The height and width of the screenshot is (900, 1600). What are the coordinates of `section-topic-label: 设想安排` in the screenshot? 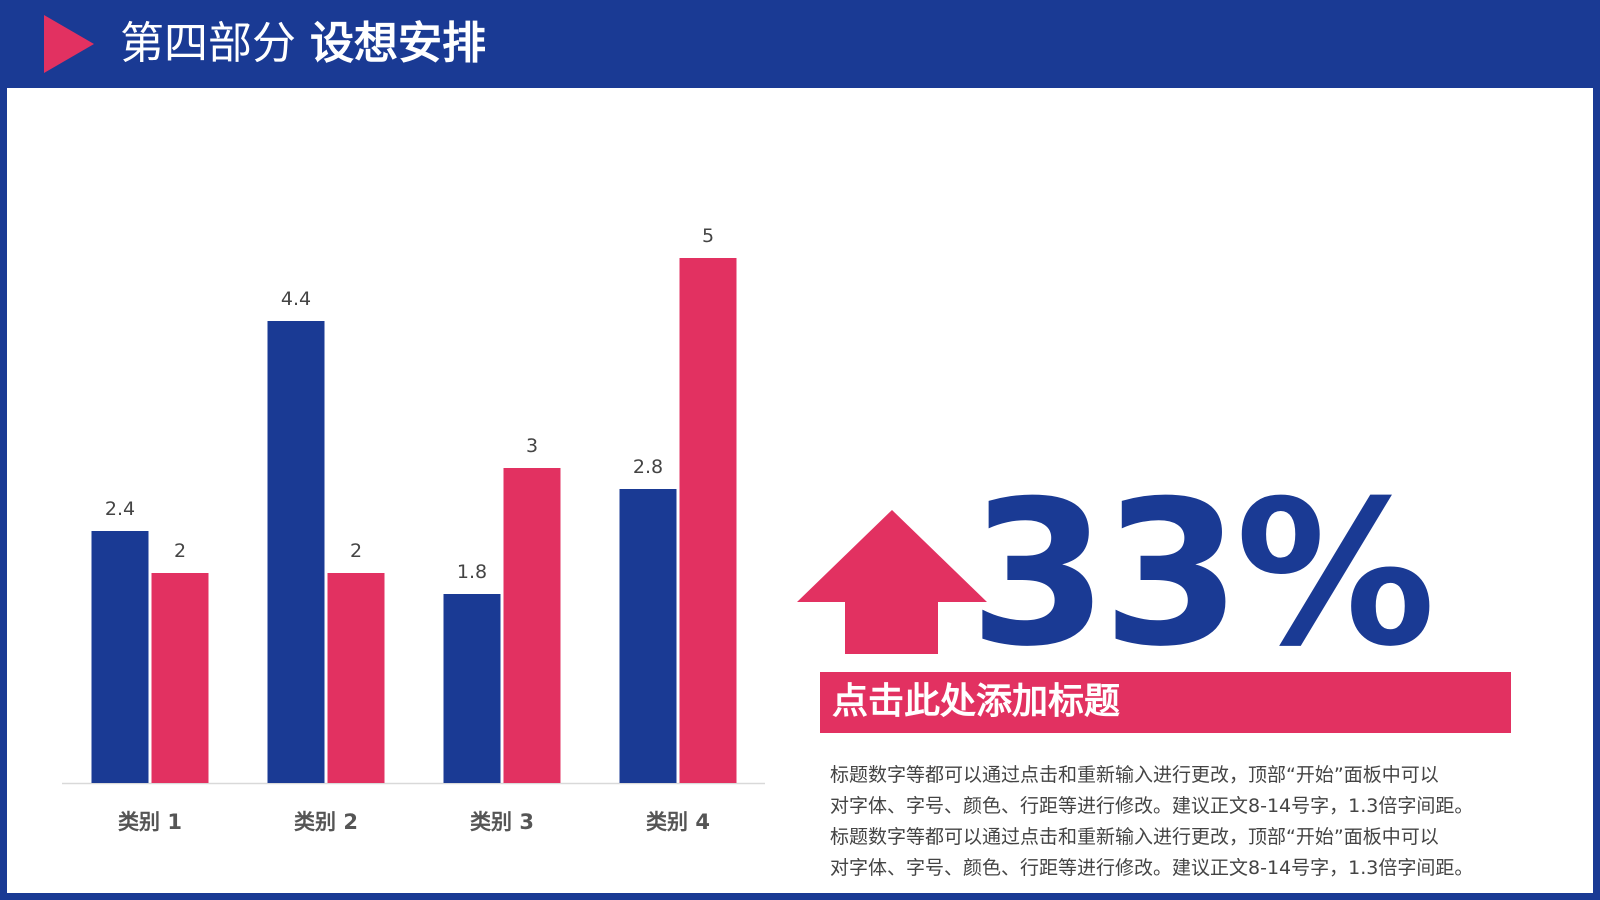 It's located at (398, 43).